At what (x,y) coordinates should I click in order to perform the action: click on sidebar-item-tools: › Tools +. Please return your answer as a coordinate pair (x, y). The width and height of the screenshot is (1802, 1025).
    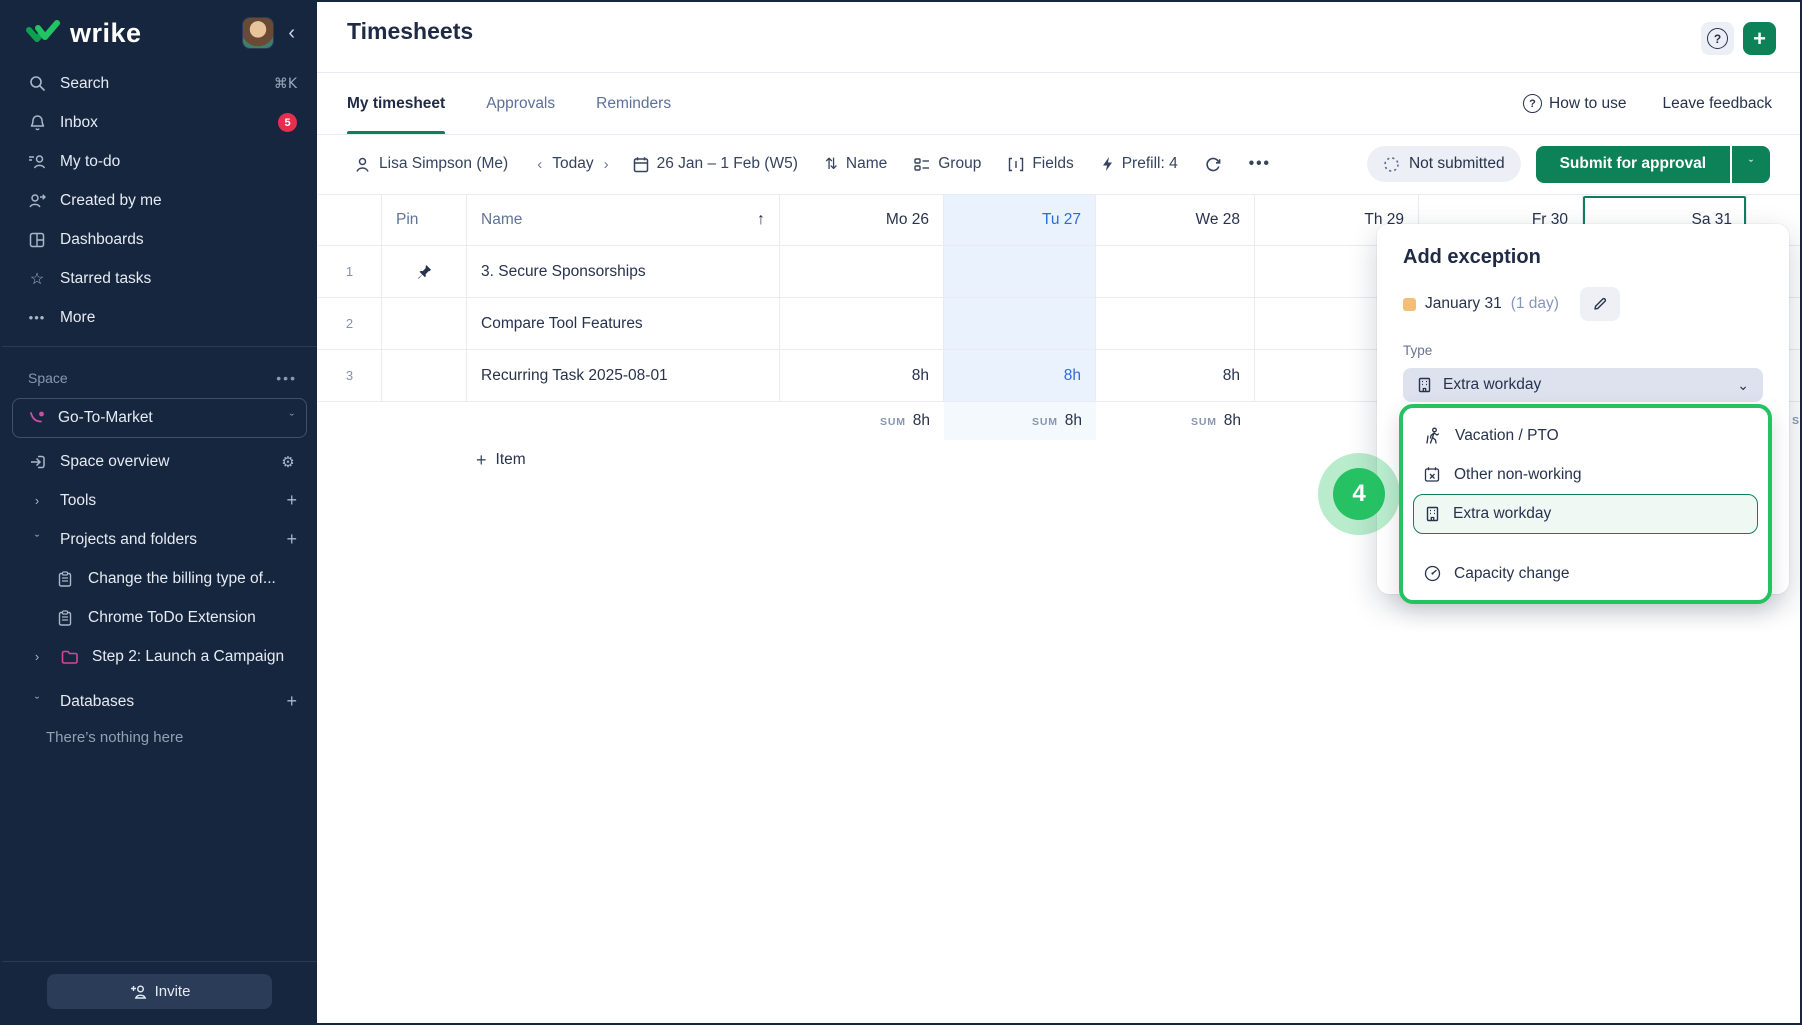
    Looking at the image, I should click on (159, 500).